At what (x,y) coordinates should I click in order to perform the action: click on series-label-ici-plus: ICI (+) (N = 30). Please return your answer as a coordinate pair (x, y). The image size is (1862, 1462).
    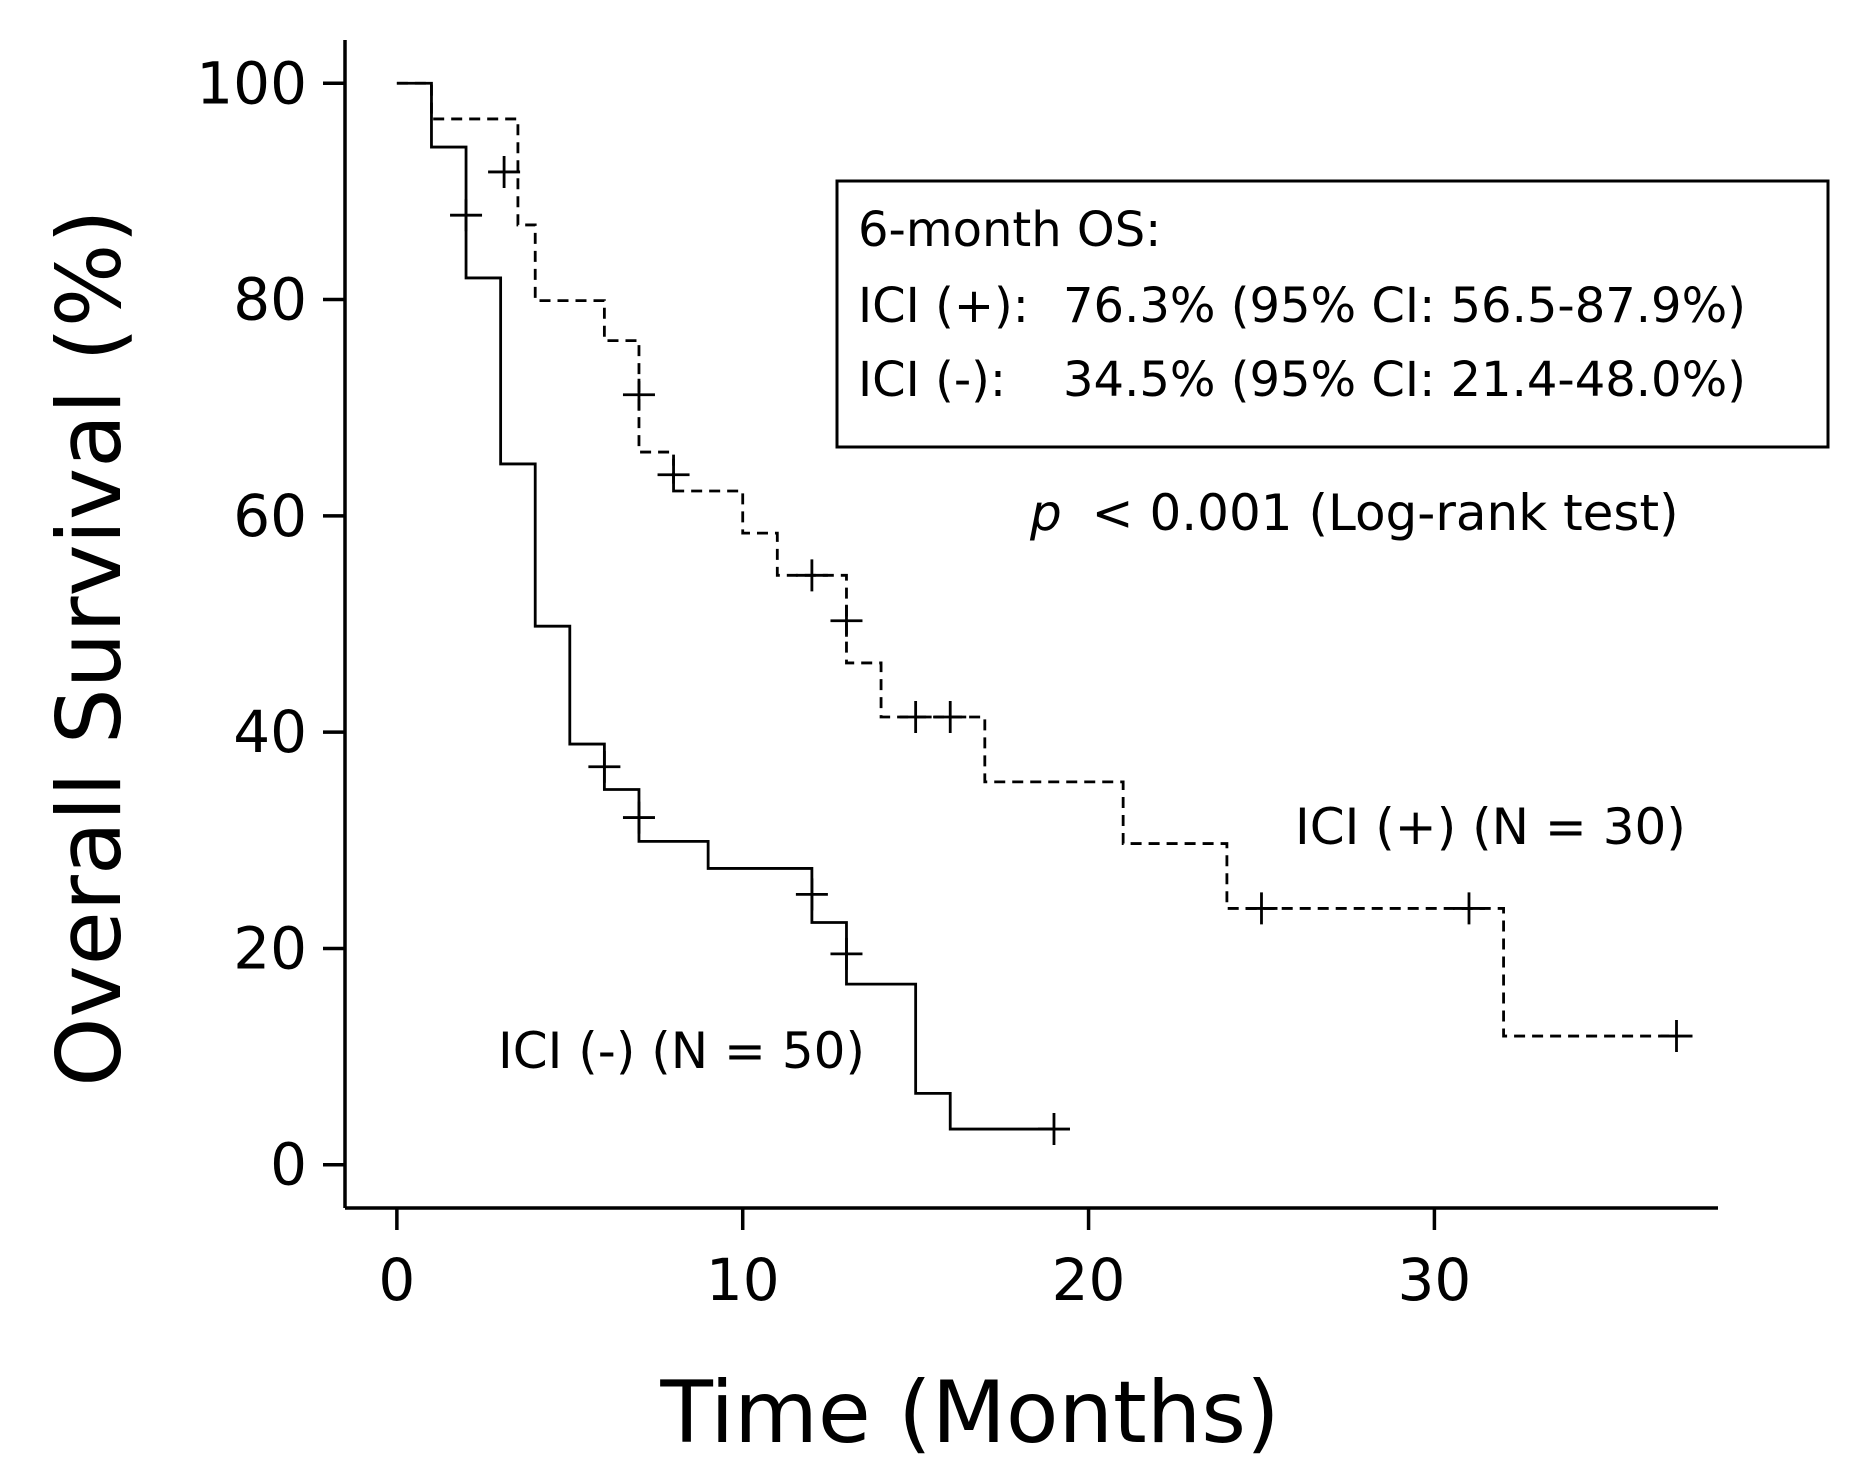
    Looking at the image, I should click on (1490, 827).